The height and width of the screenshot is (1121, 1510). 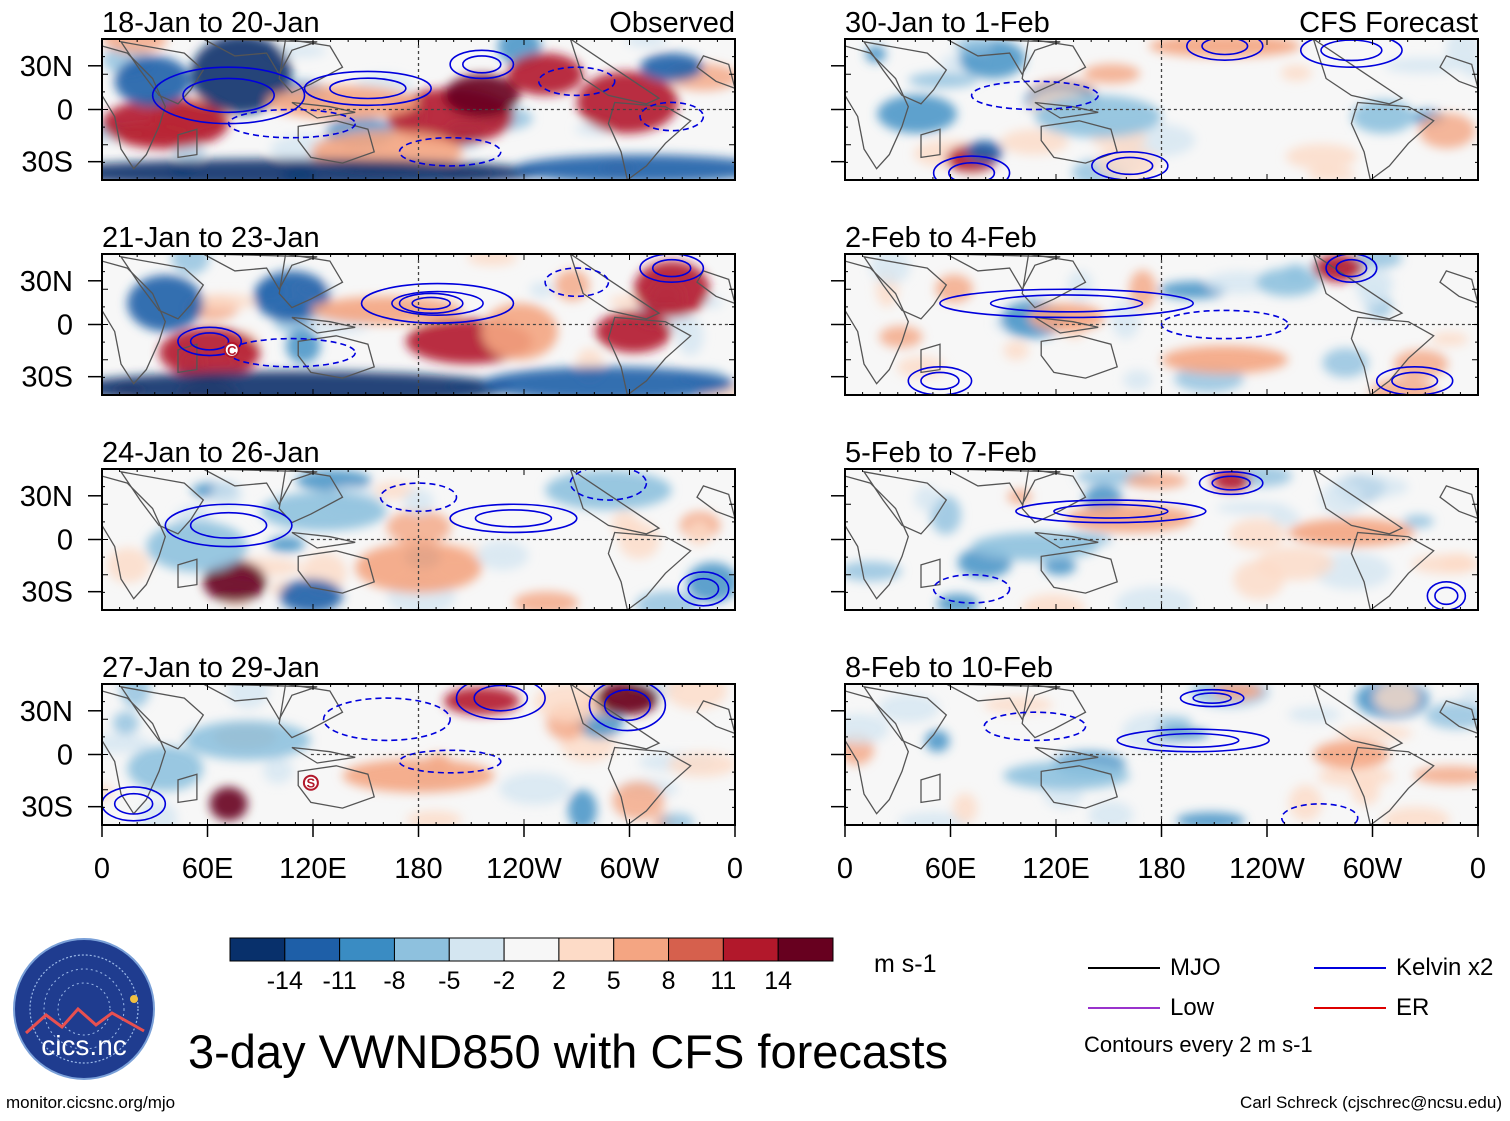 I want to click on colorbar-tick-label: 2, so click(x=559, y=981).